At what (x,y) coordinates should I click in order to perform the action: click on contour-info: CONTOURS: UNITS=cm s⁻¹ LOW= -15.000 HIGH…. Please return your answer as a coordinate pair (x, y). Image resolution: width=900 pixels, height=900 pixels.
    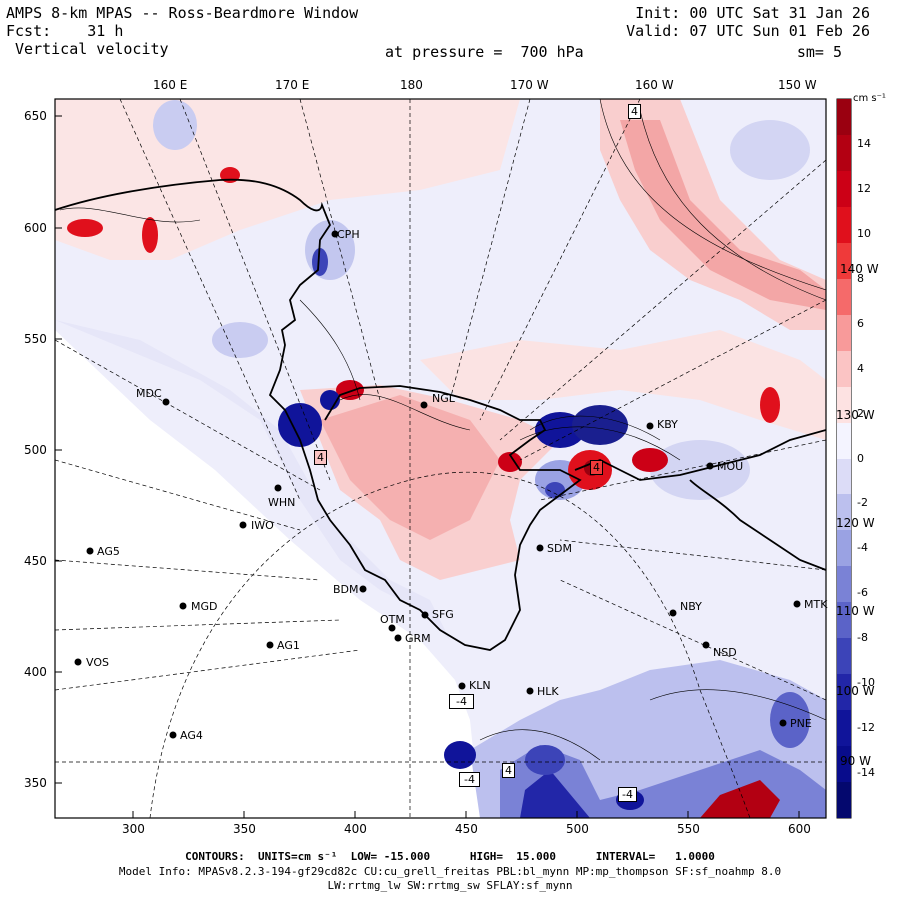
    Looking at the image, I should click on (450, 856).